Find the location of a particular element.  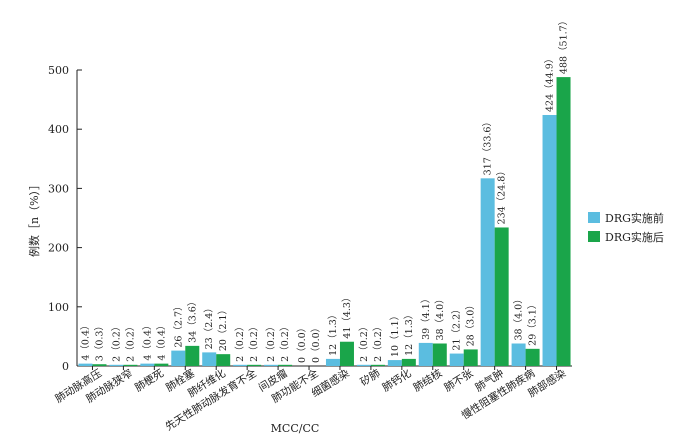

data-label-after: 28（3.0） is located at coordinates (471, 323).